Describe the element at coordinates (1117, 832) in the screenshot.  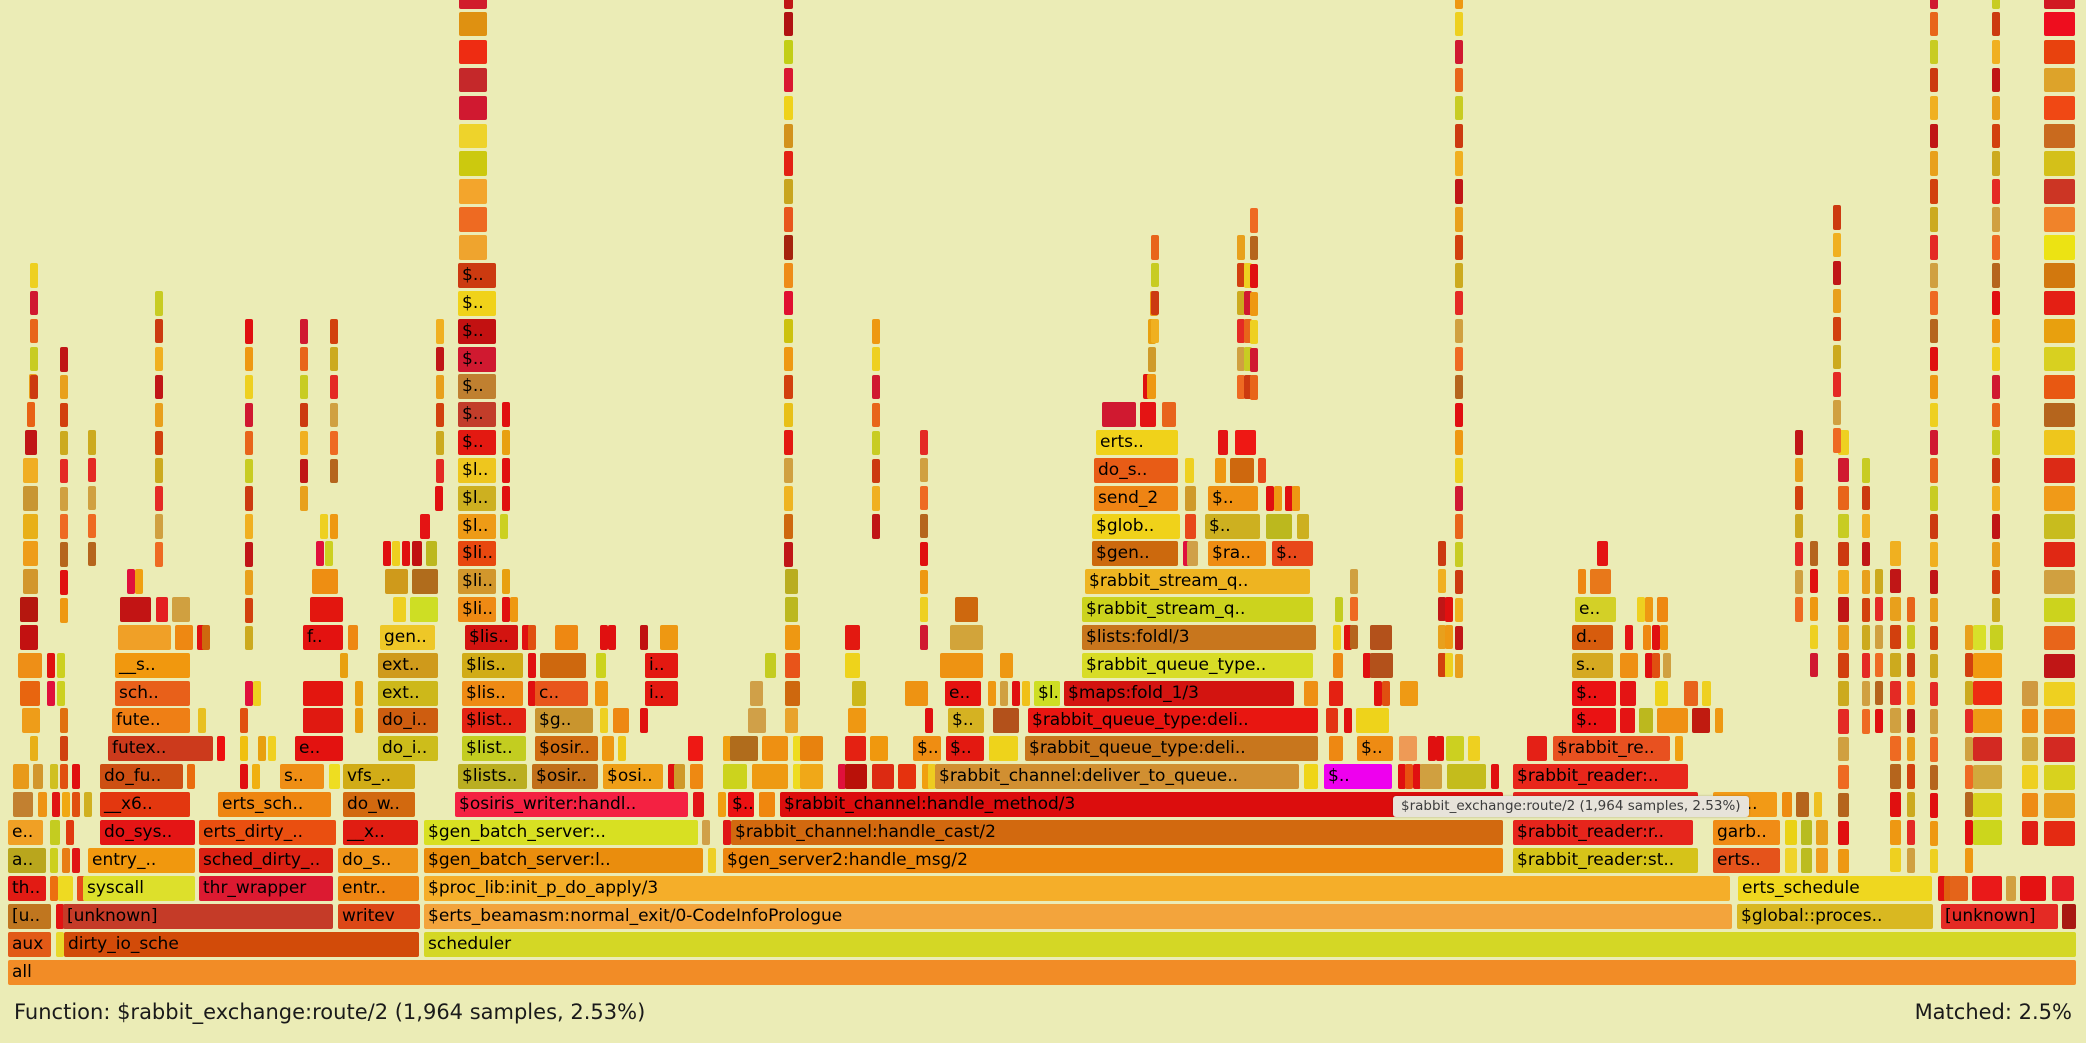
I see `flame-frame: $rabbit_channel:handle_cast/2` at that location.